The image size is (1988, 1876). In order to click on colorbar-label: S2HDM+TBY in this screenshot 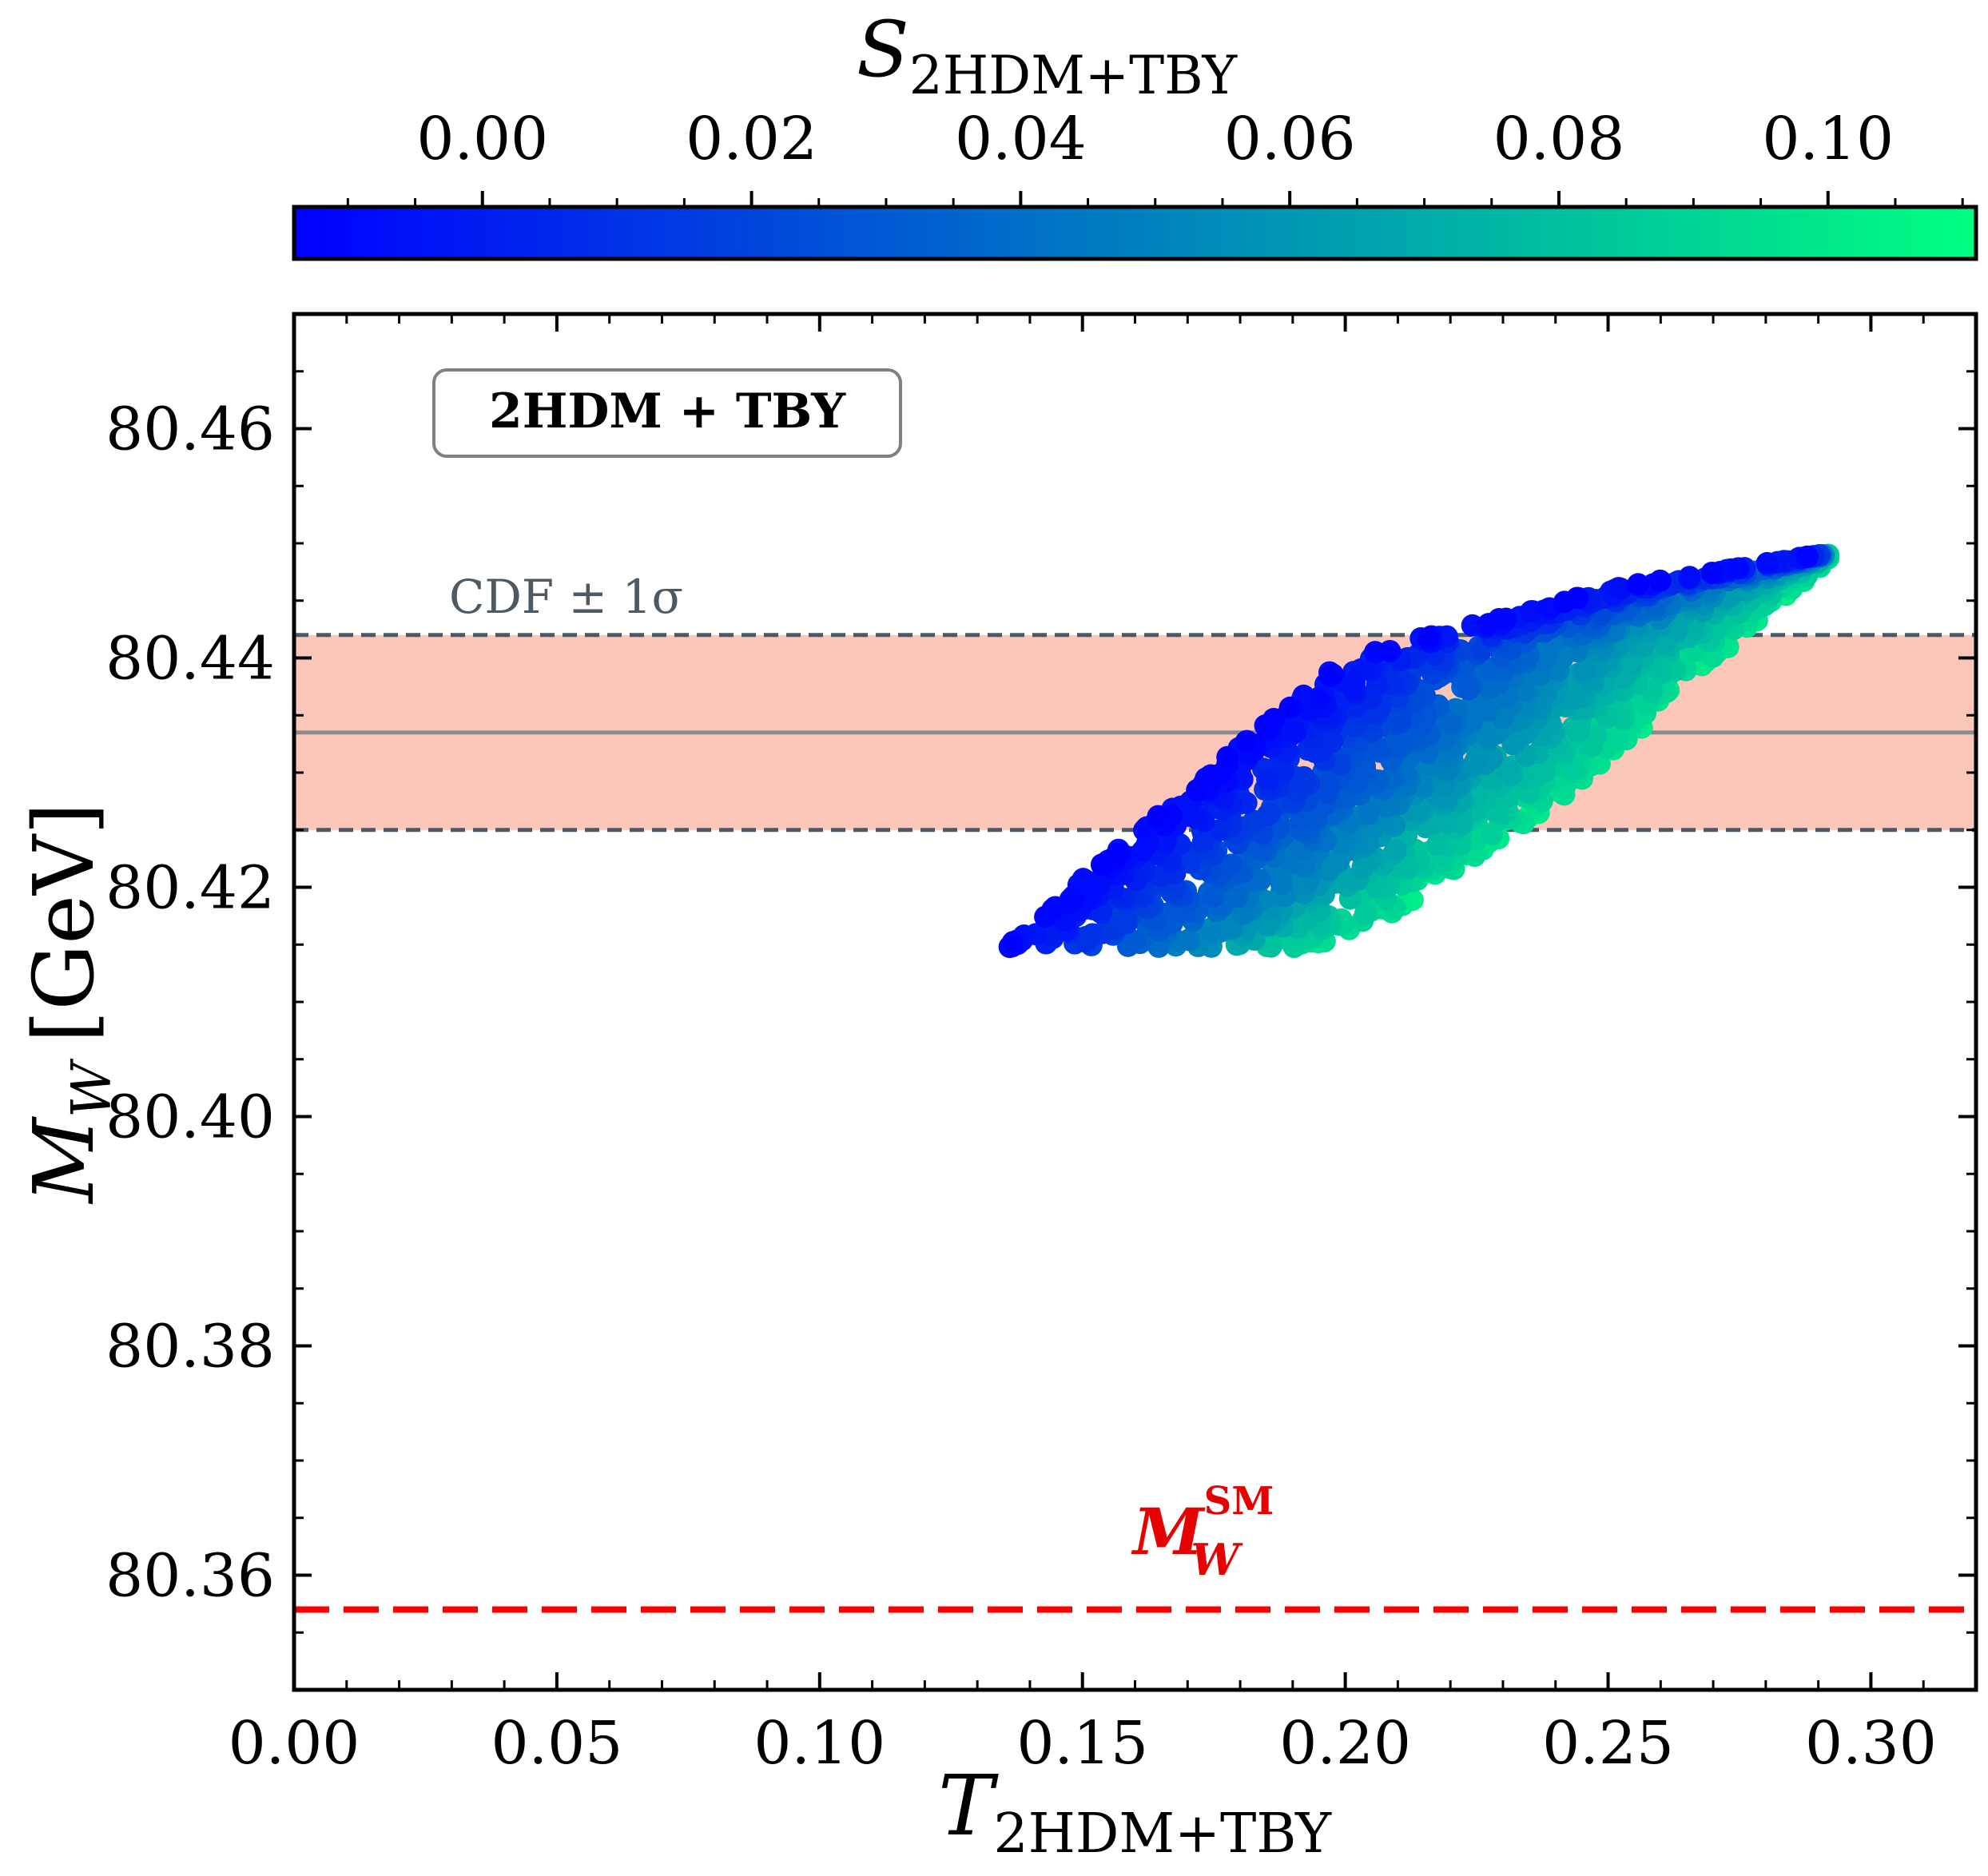, I will do `click(1047, 55)`.